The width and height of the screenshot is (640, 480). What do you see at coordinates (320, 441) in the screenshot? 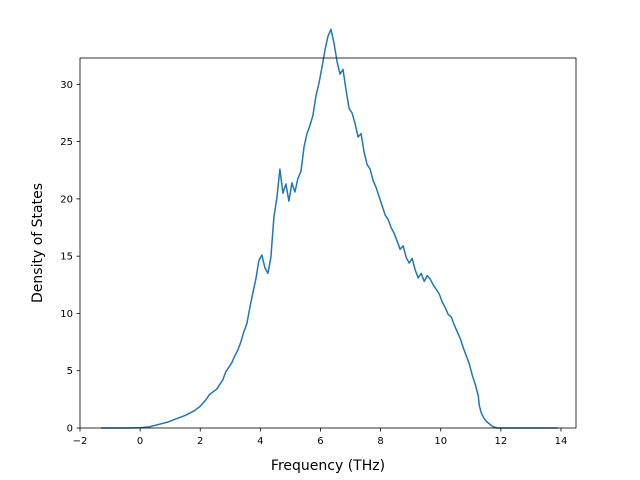
I see `x-tick-label: 6` at bounding box center [320, 441].